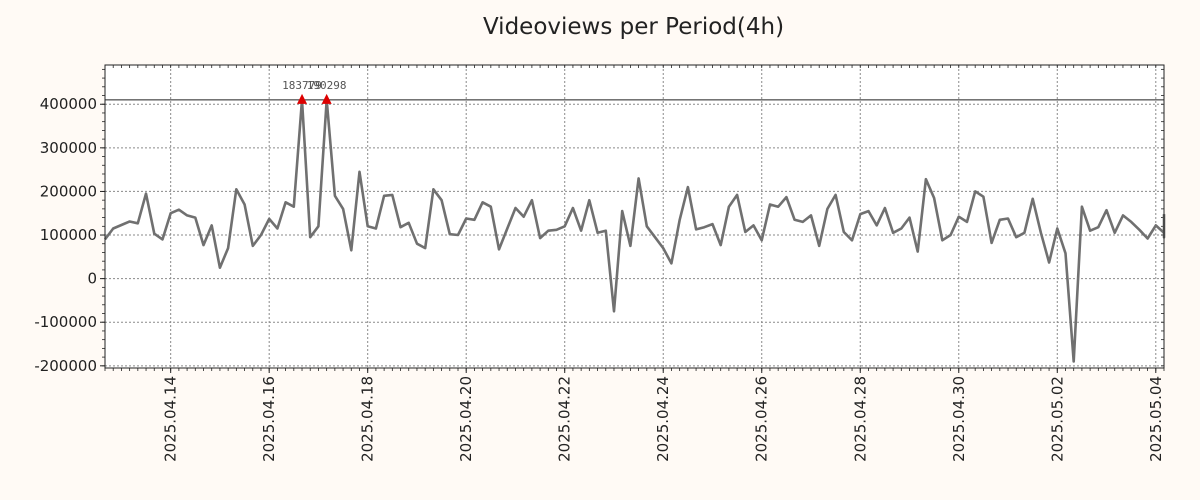 The height and width of the screenshot is (500, 1200). Describe the element at coordinates (466, 419) in the screenshot. I see `x-tick-label: 2025.04.20` at that location.